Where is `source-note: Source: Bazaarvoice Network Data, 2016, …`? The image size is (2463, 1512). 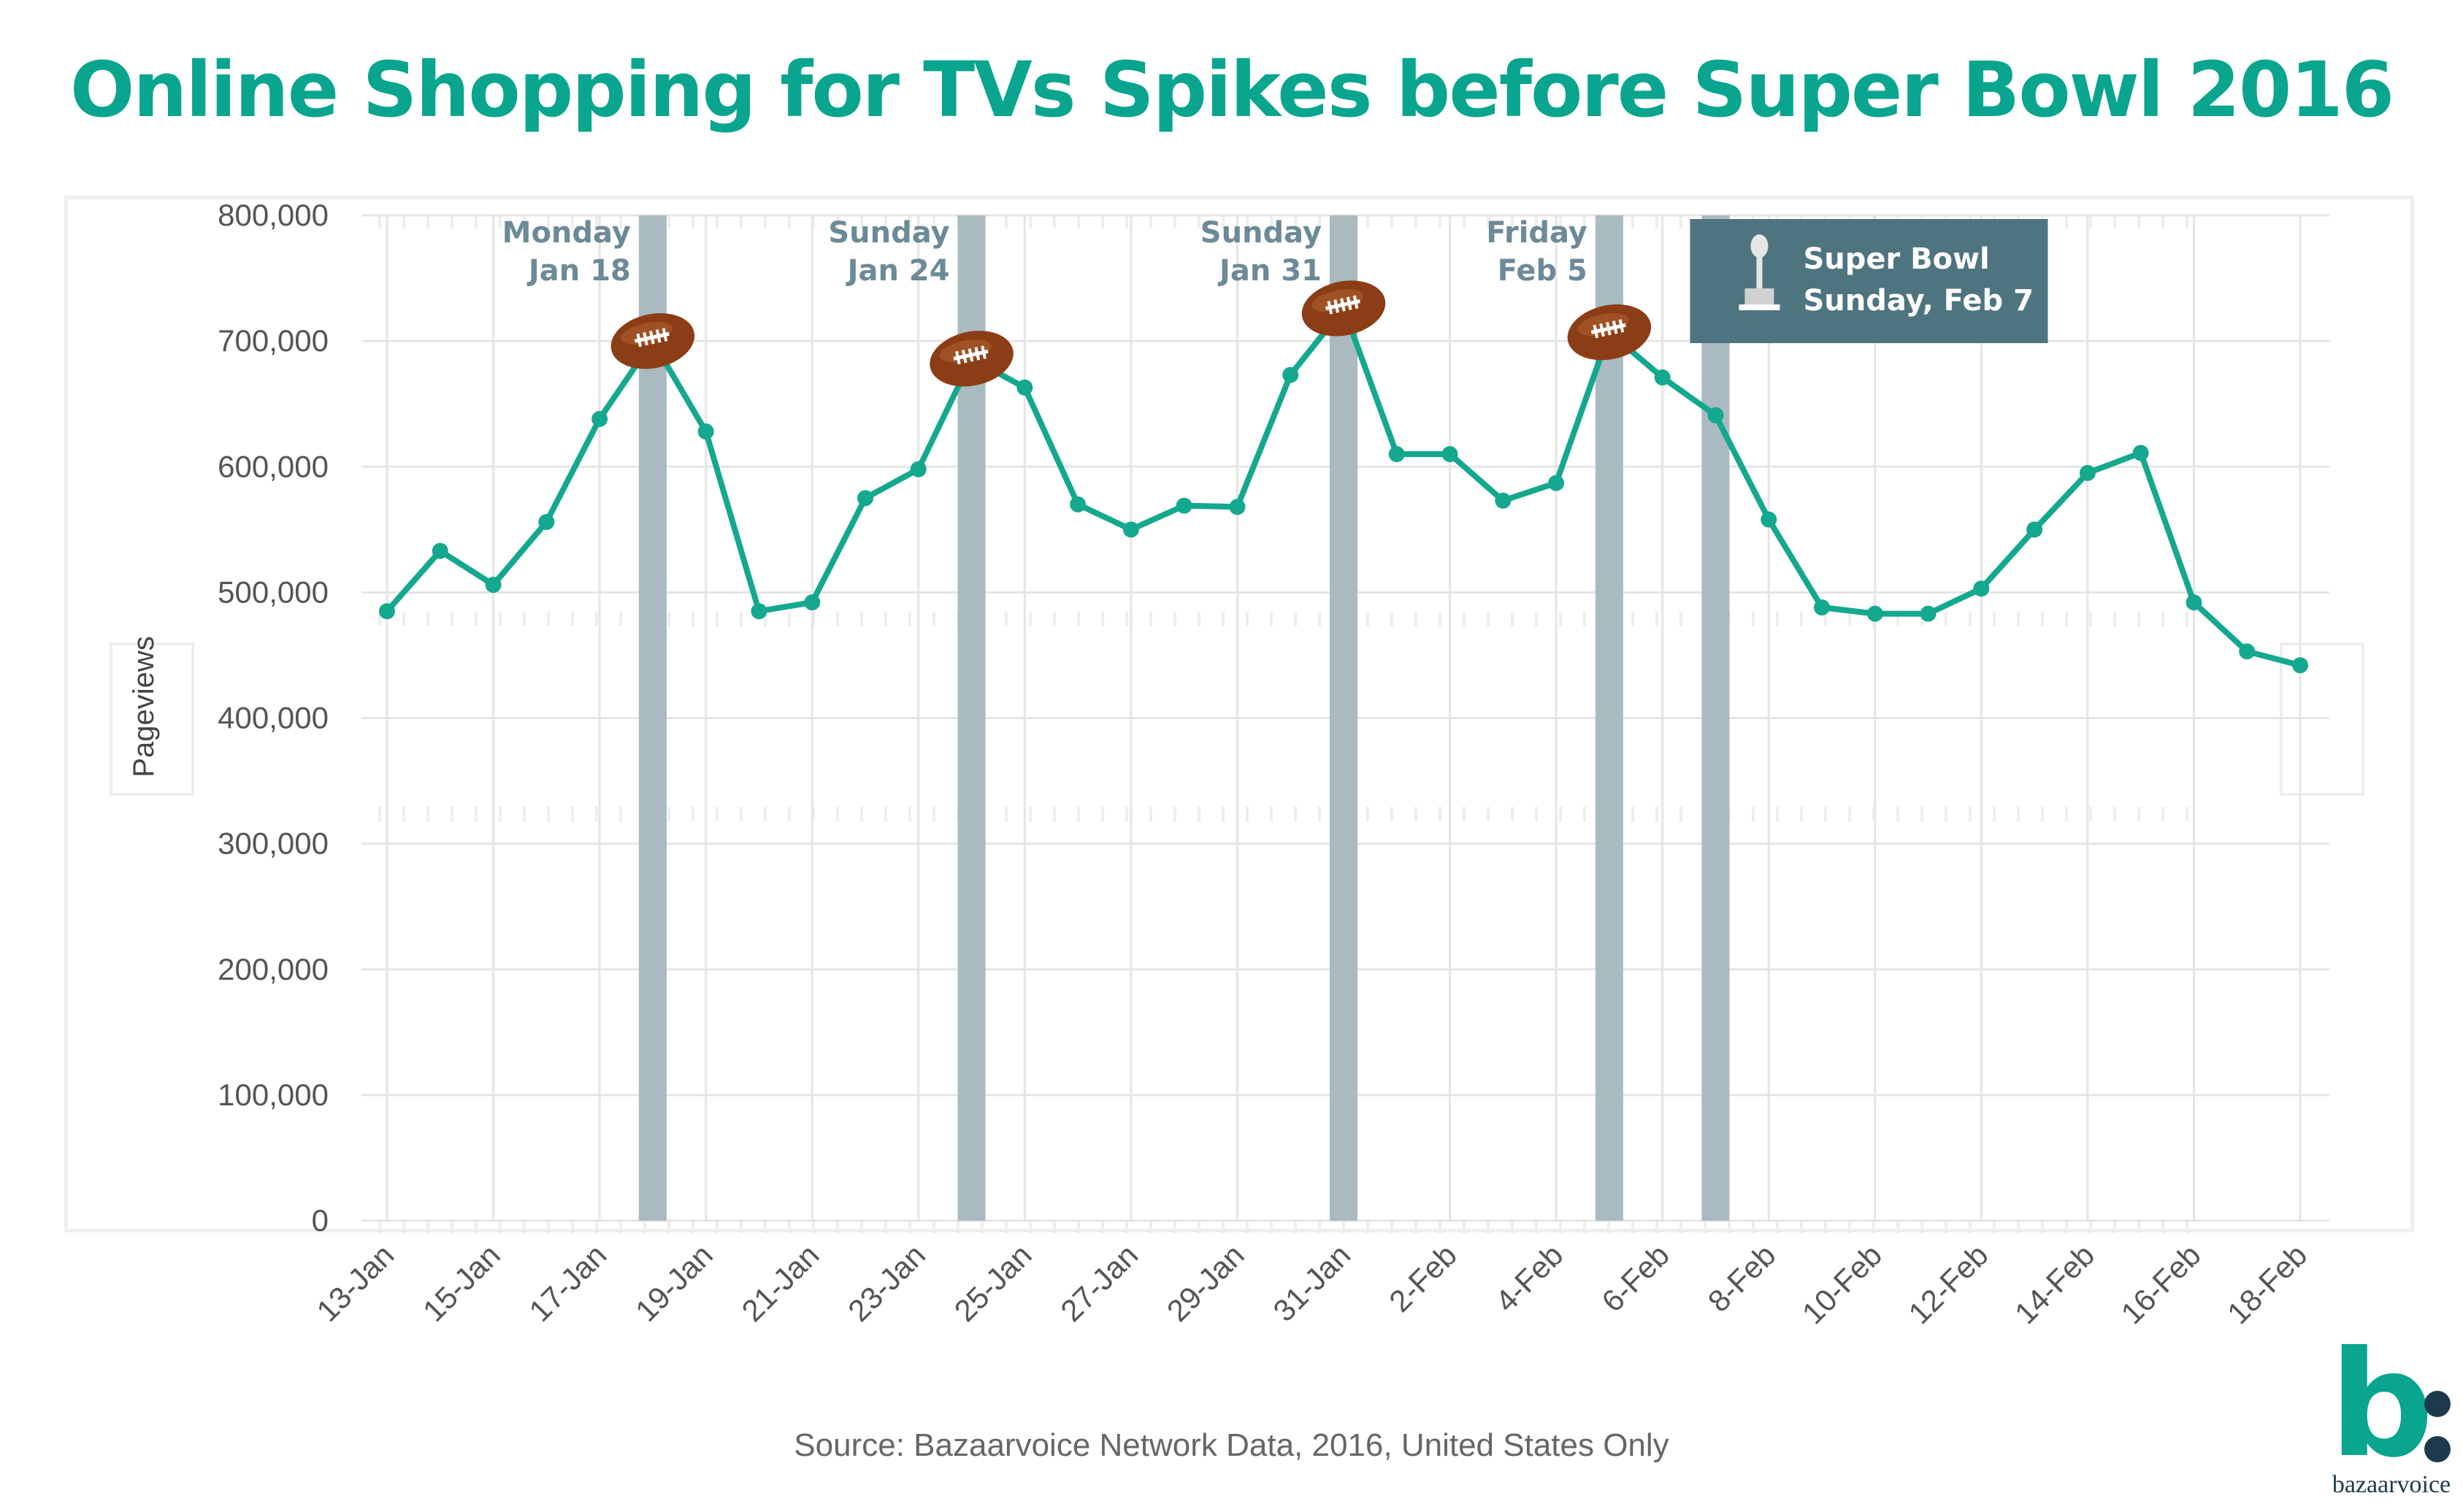 source-note: Source: Bazaarvoice Network Data, 2016, … is located at coordinates (1231, 1445).